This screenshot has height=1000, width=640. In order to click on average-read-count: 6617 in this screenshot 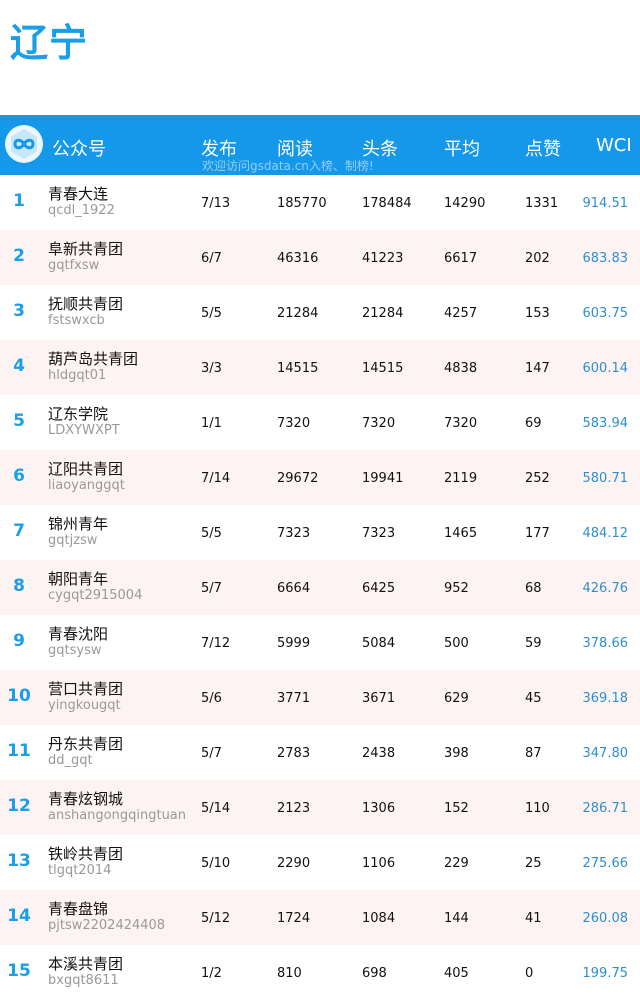, I will do `click(461, 258)`.